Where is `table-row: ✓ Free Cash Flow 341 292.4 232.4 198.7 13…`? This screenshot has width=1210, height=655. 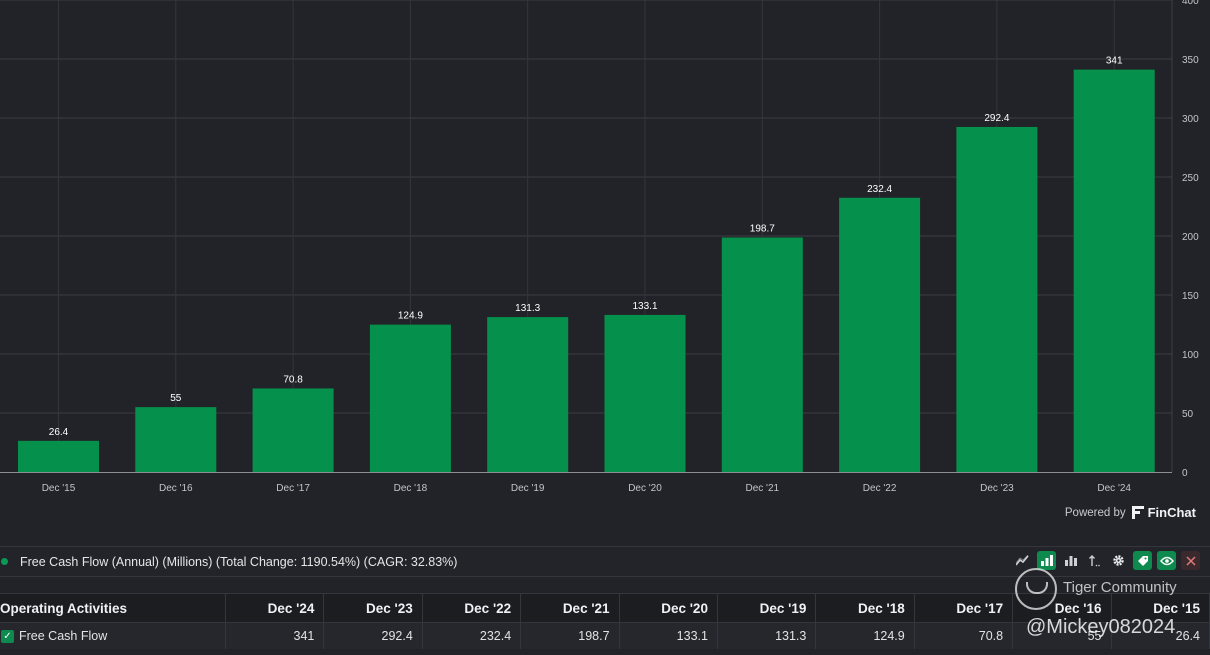
table-row: ✓ Free Cash Flow 341 292.4 232.4 198.7 13… is located at coordinates (605, 635).